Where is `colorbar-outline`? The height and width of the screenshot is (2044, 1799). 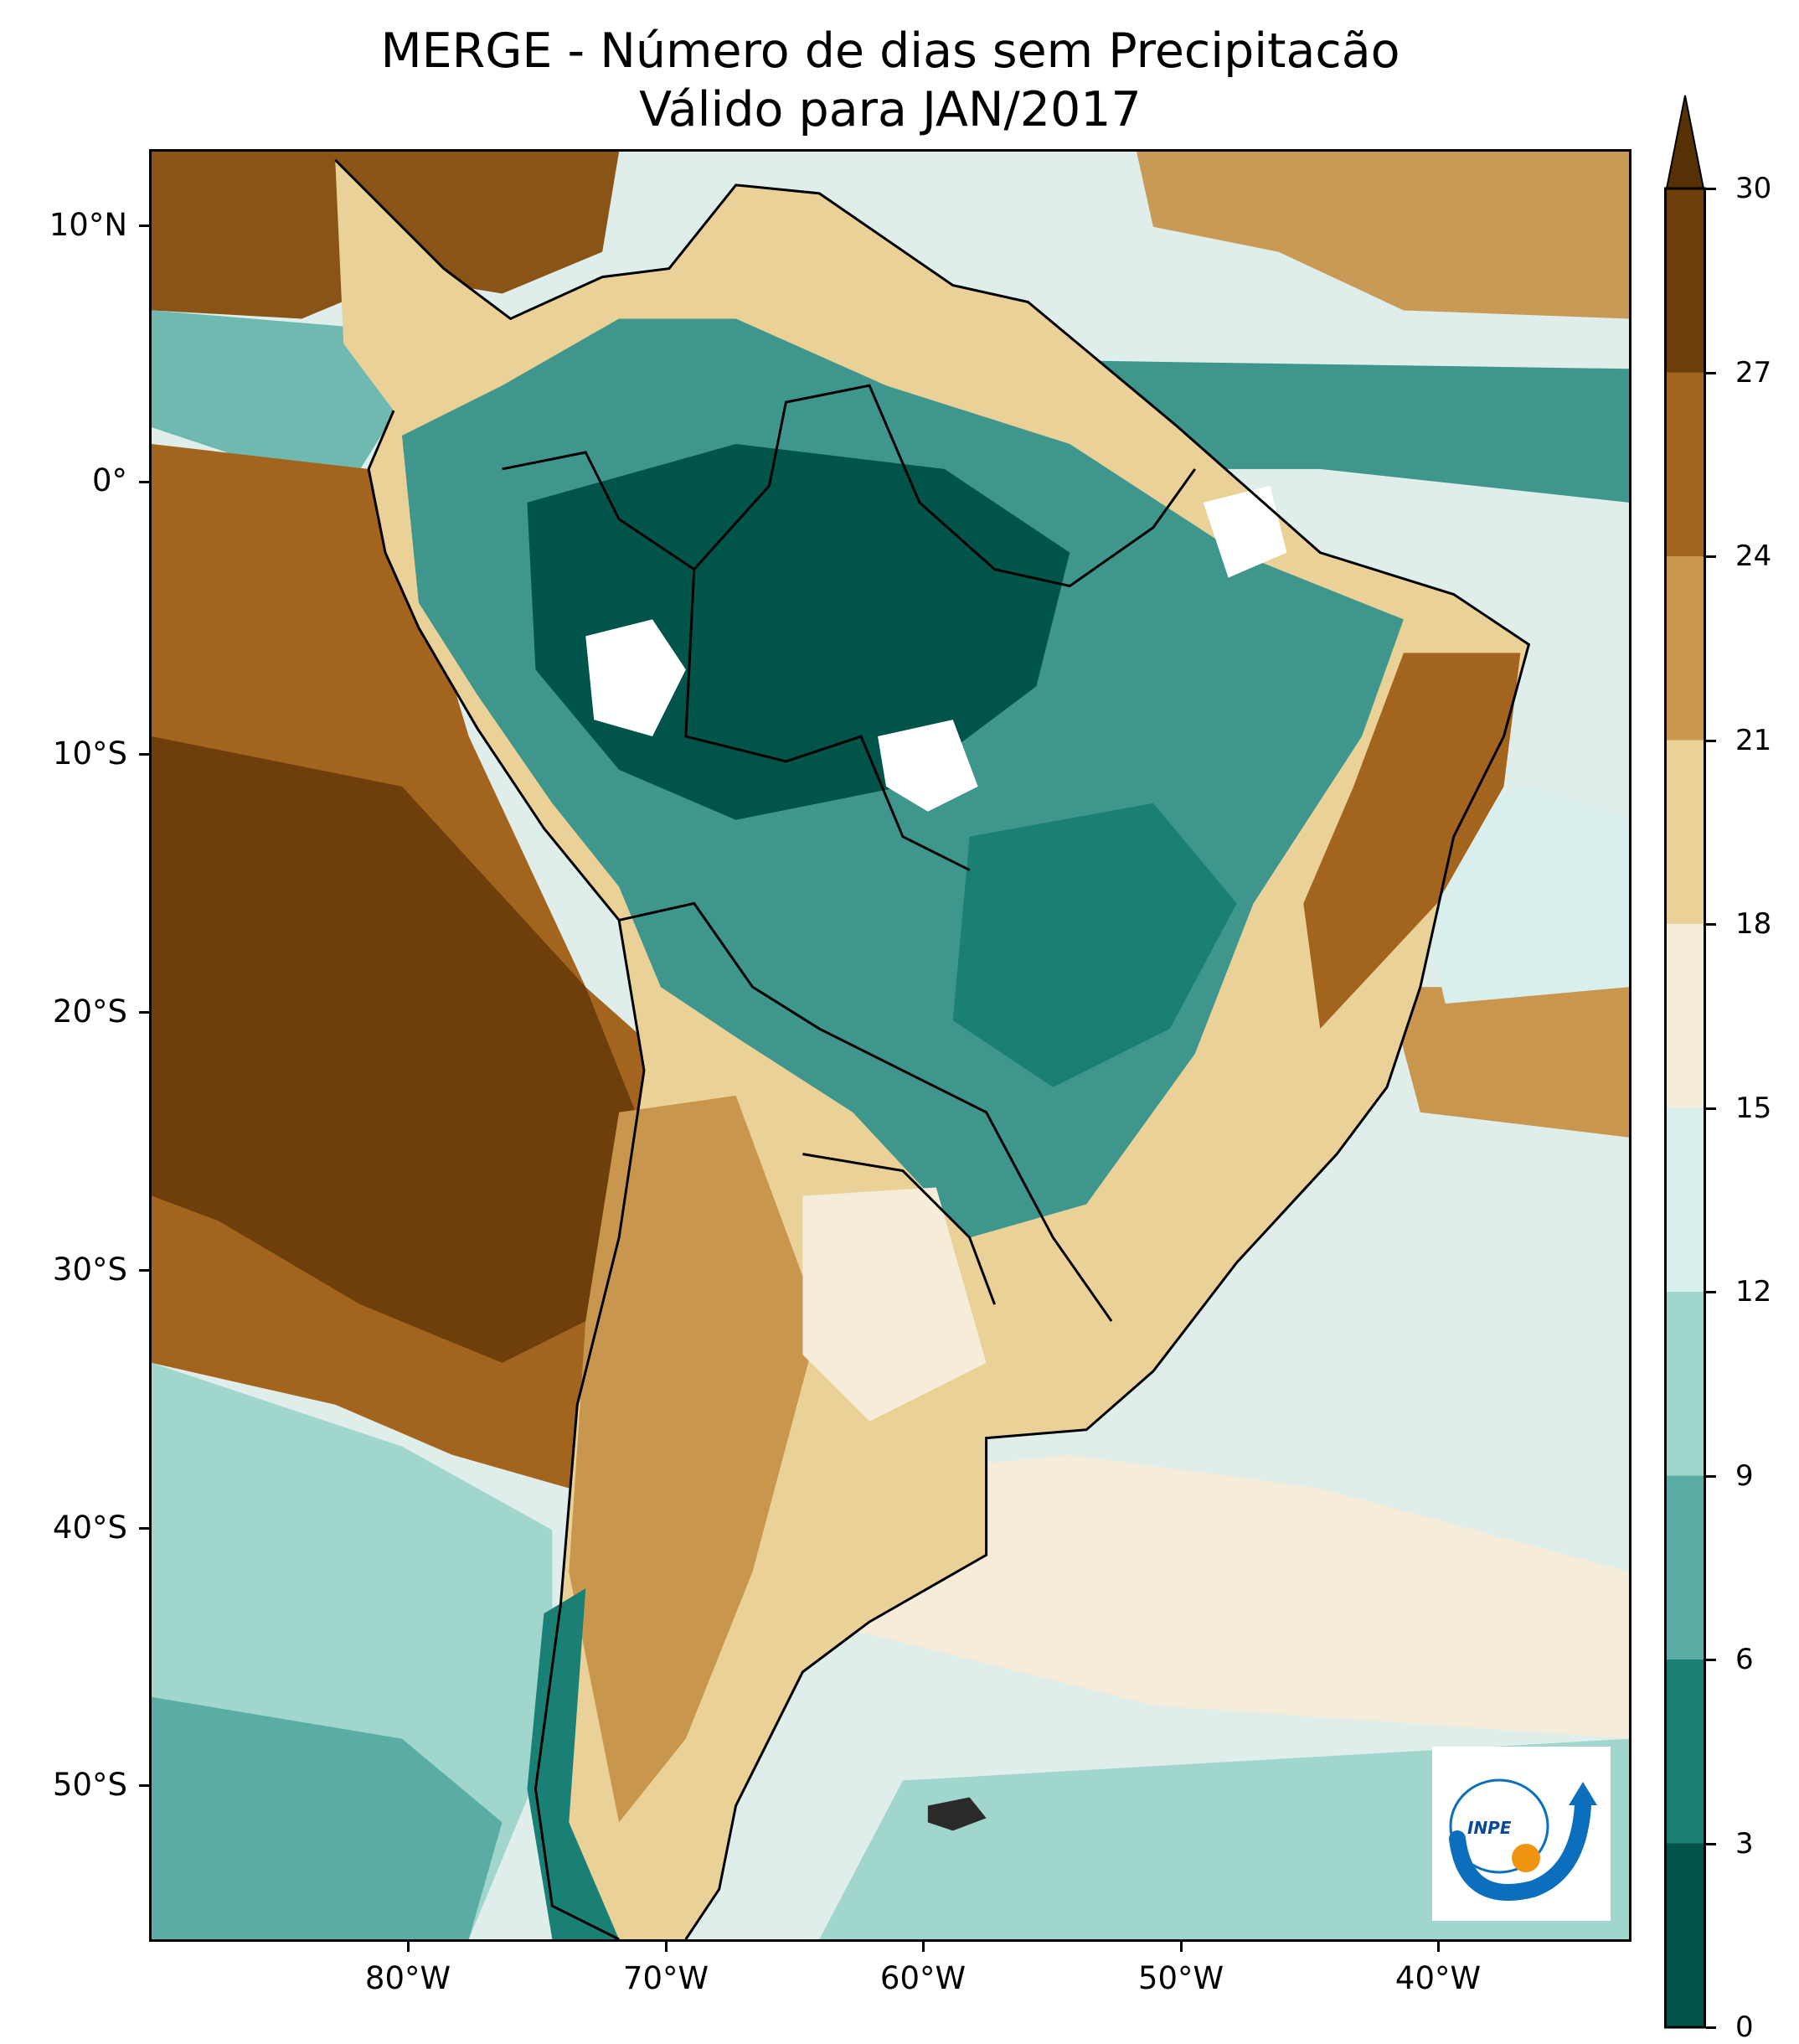 colorbar-outline is located at coordinates (1685, 1108).